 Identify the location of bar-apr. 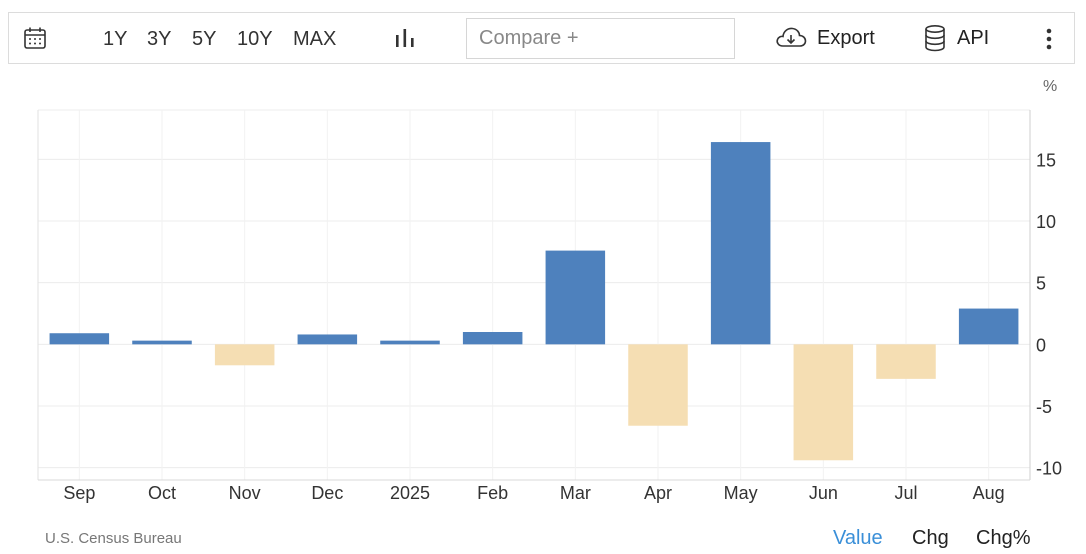
(658, 385).